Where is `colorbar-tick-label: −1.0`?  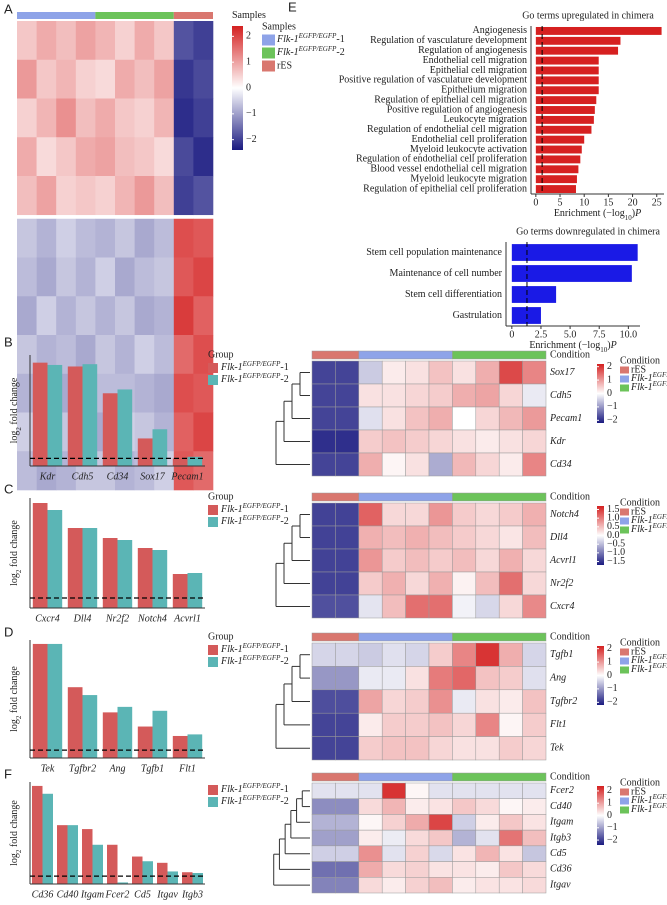 colorbar-tick-label: −1.0 is located at coordinates (616, 552).